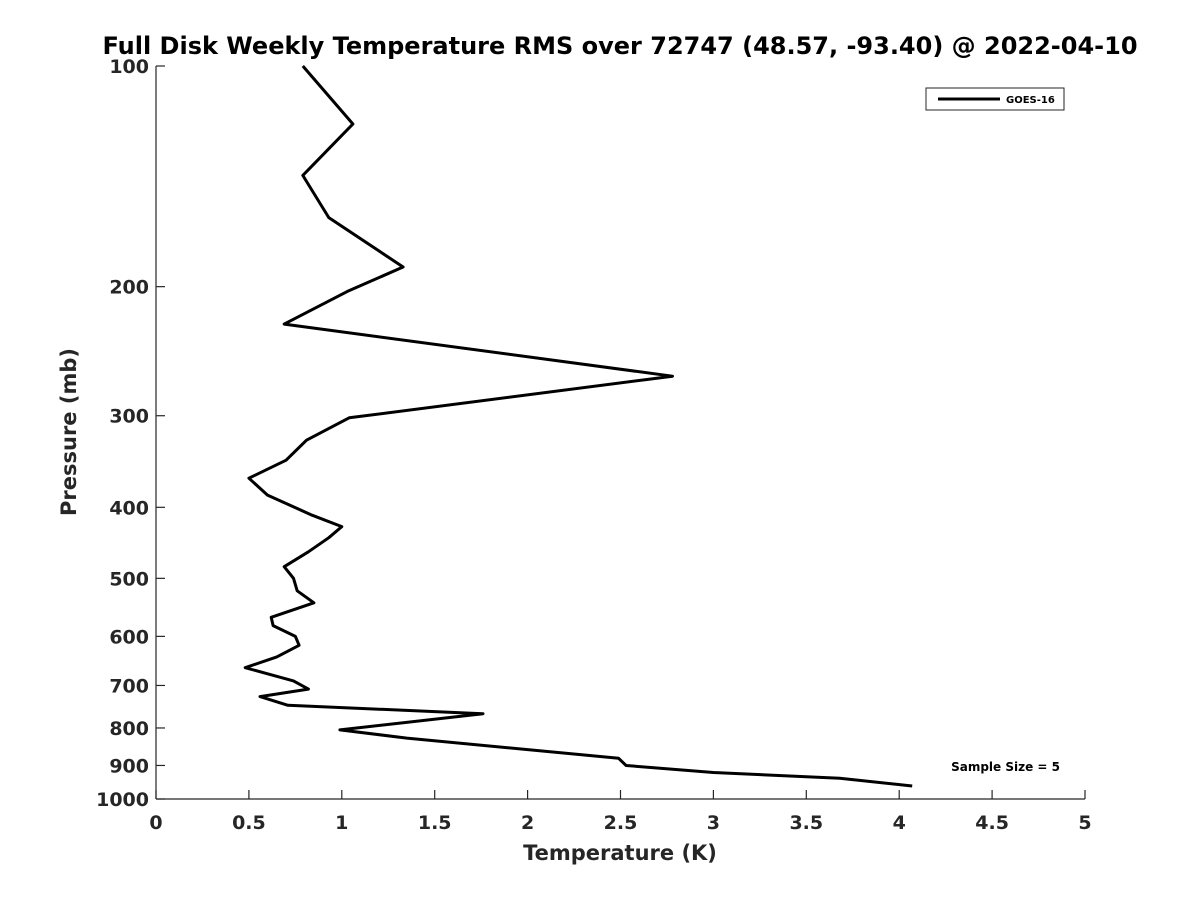 This screenshot has height=900, width=1200. I want to click on legend: GOES-16, so click(995, 99).